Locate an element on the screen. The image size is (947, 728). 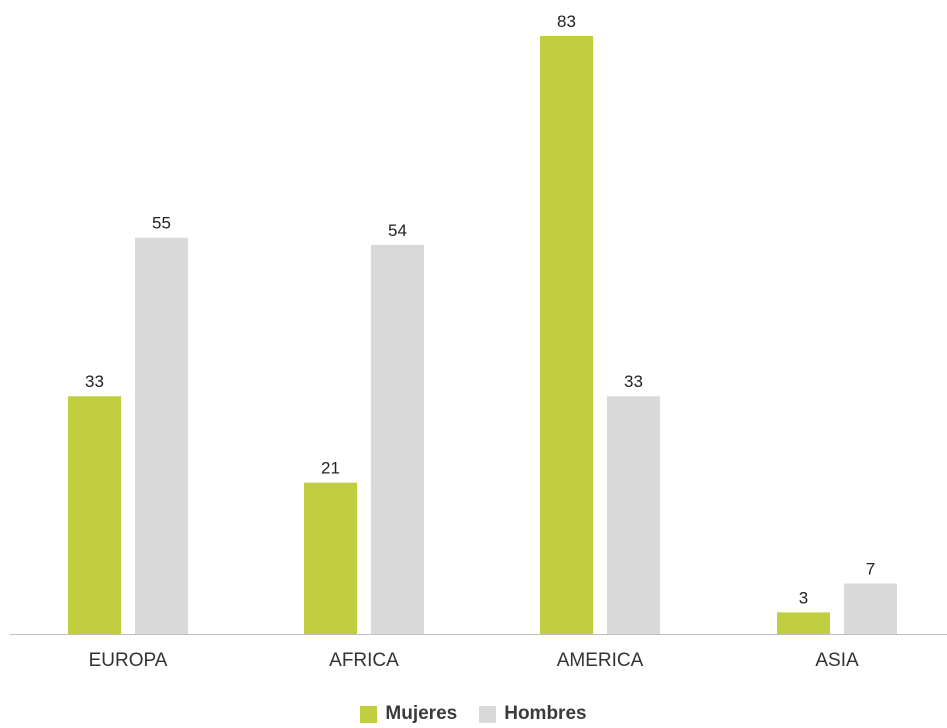
value-label-mujeres-africa: 21 is located at coordinates (330, 468).